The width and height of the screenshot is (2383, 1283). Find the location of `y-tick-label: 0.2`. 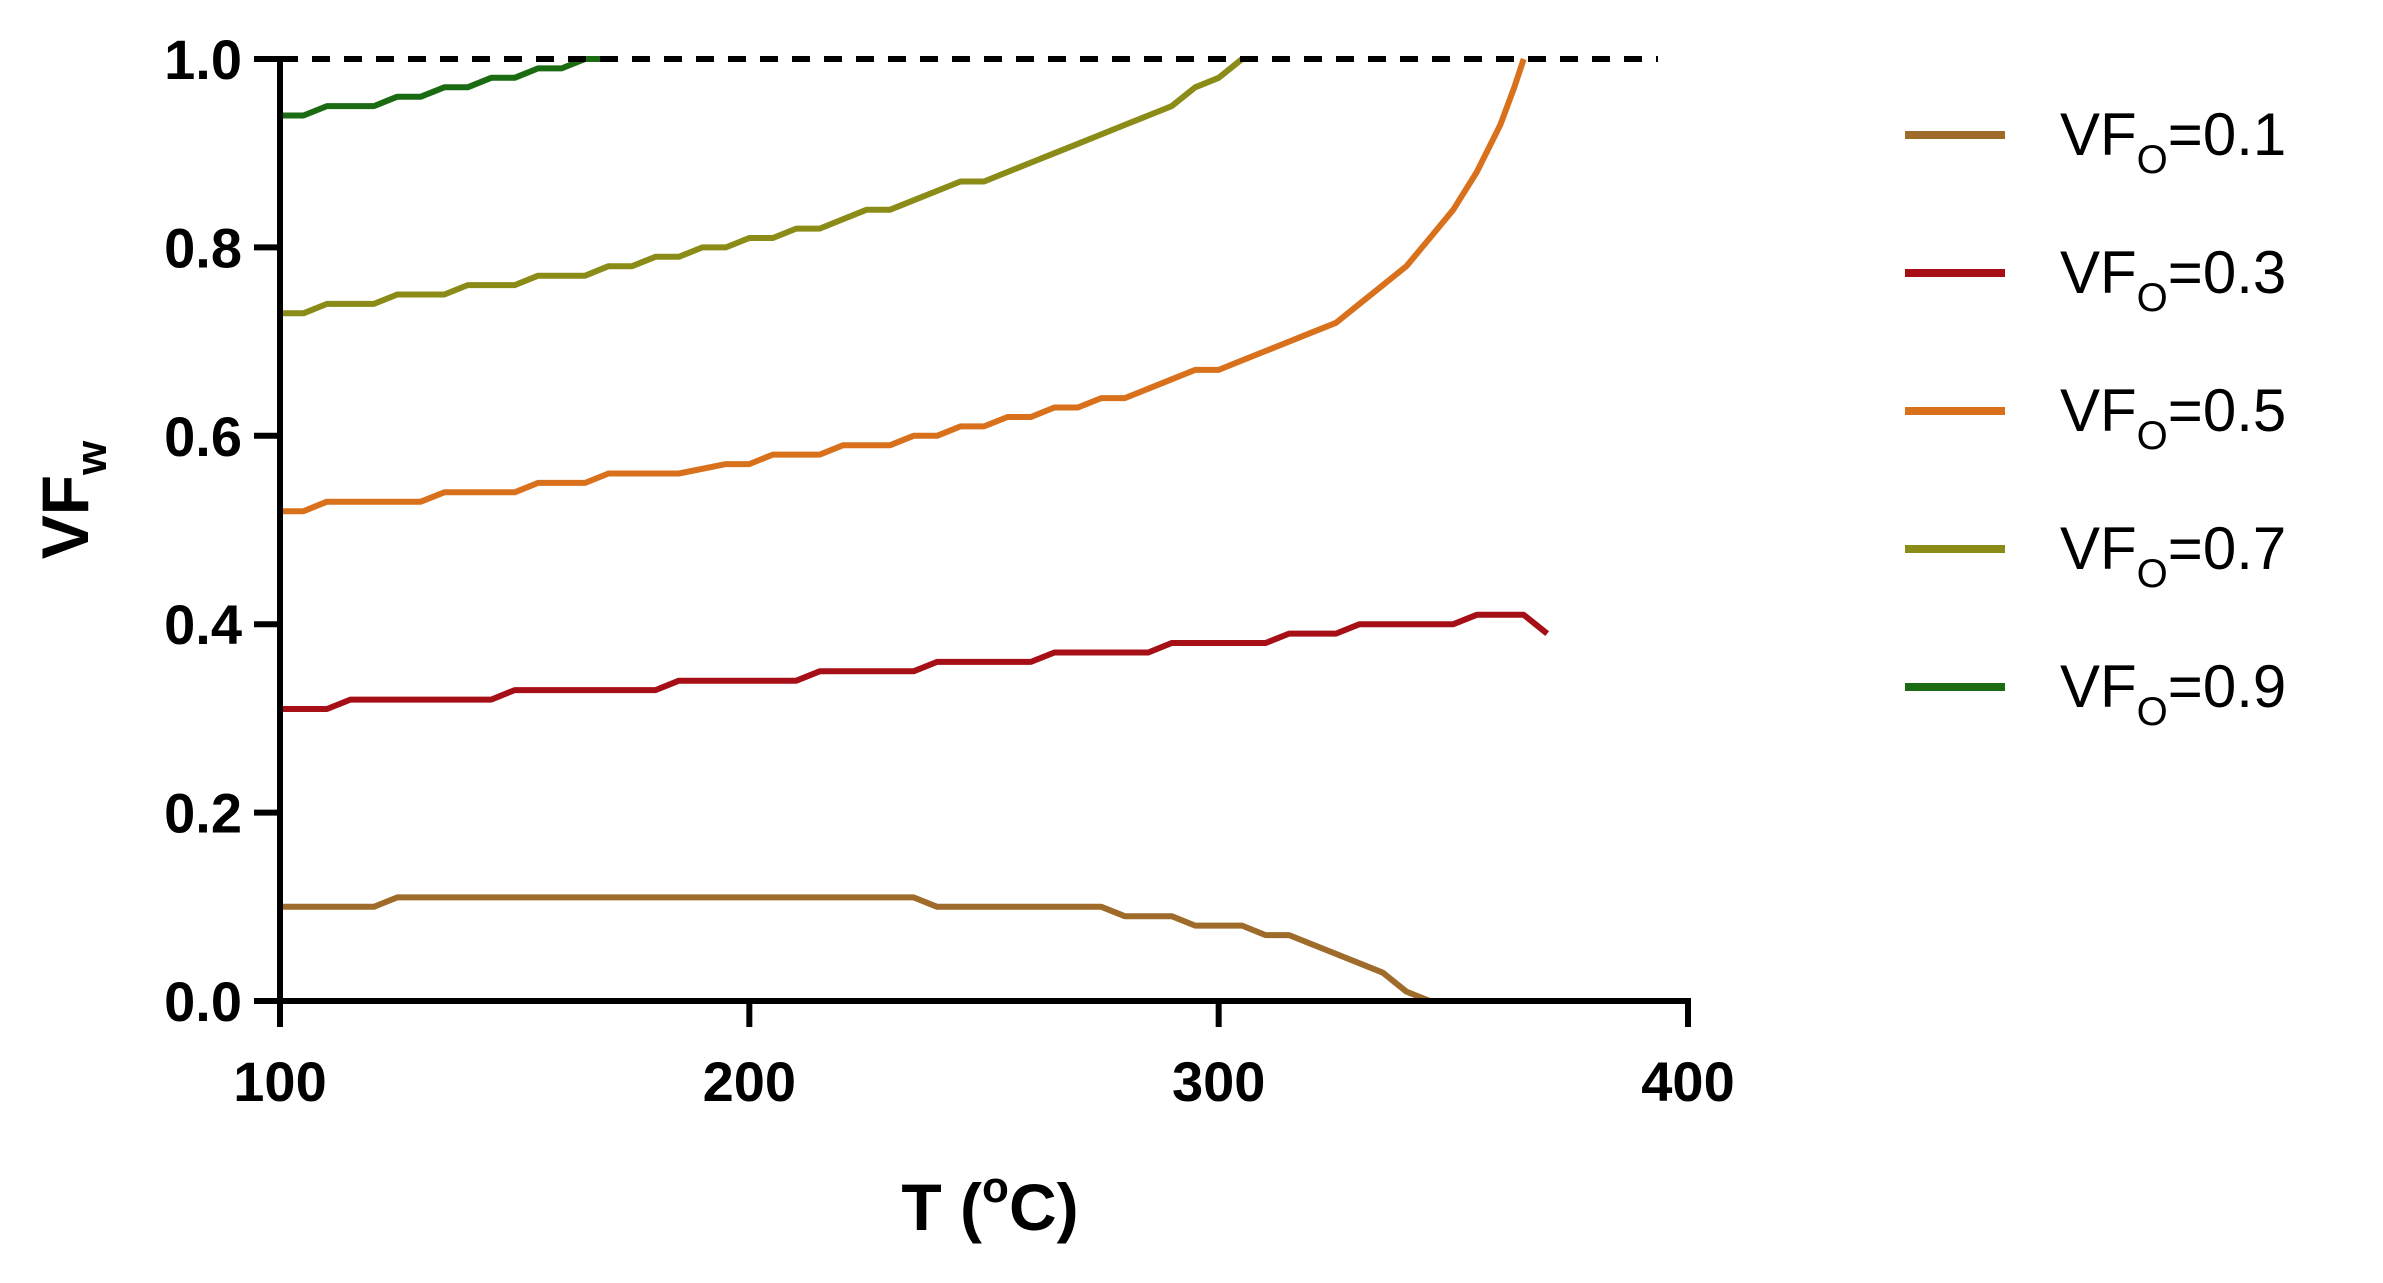

y-tick-label: 0.2 is located at coordinates (203, 813).